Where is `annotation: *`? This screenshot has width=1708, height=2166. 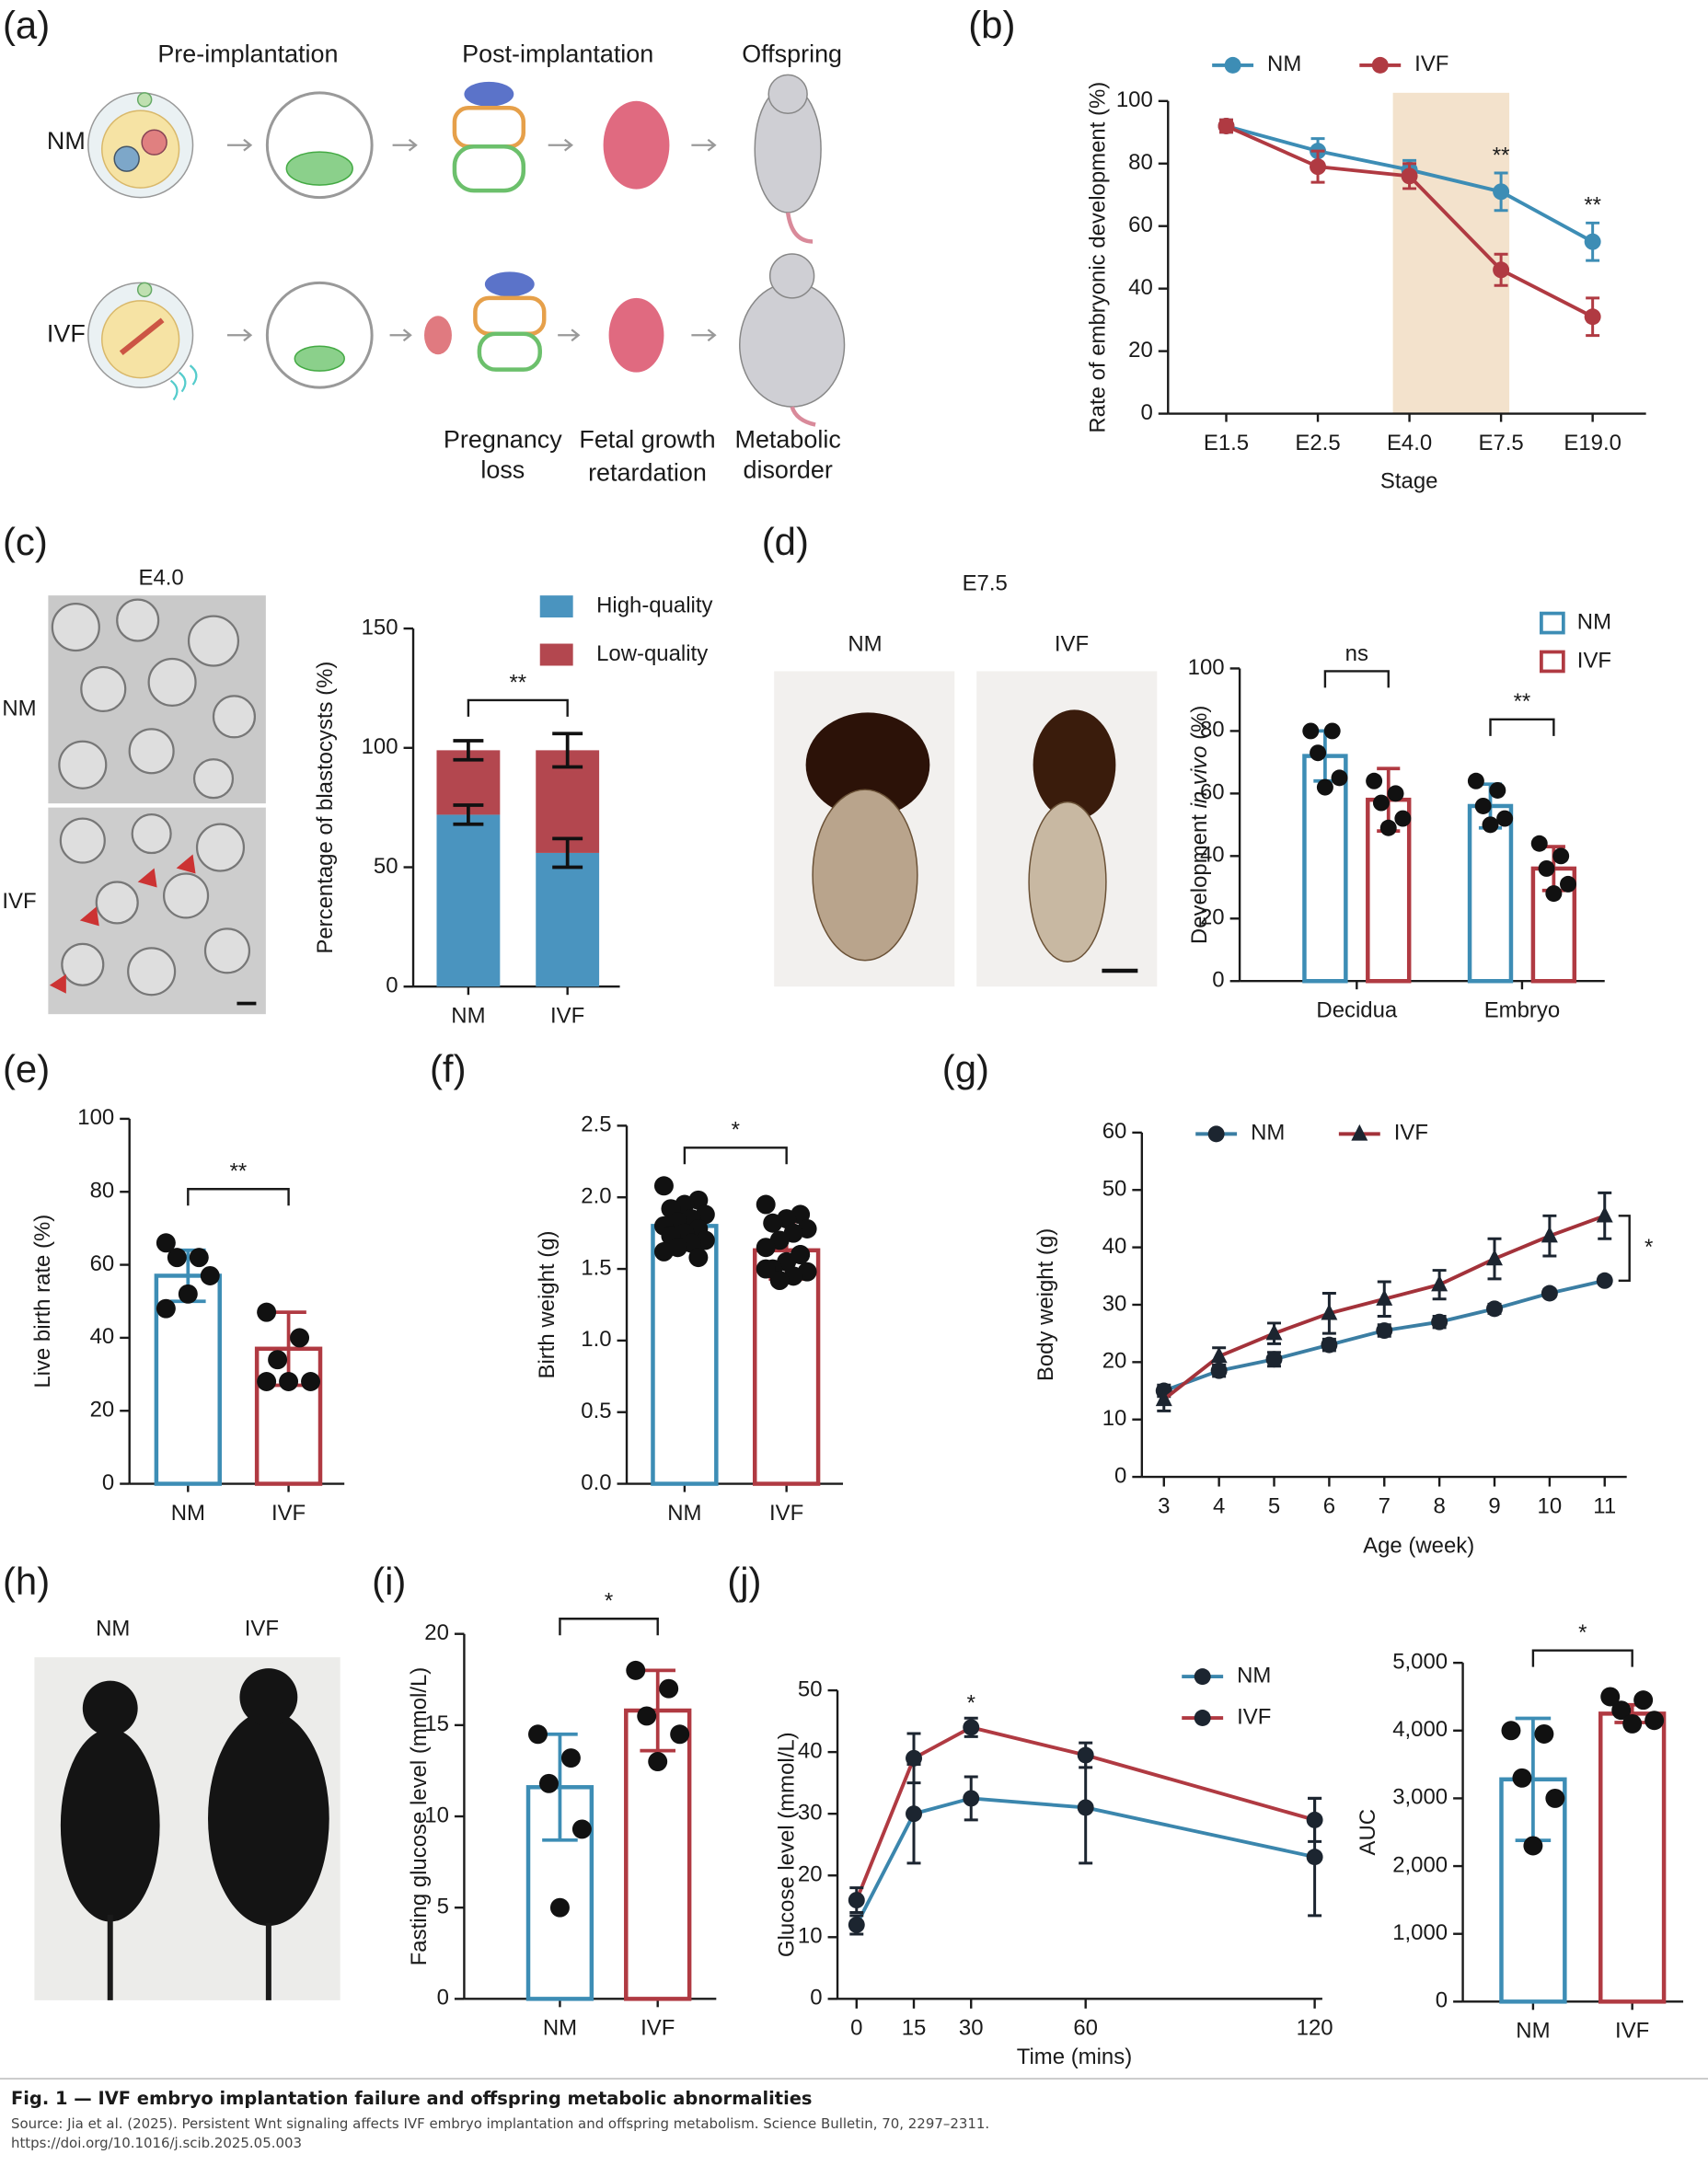 annotation: * is located at coordinates (971, 1704).